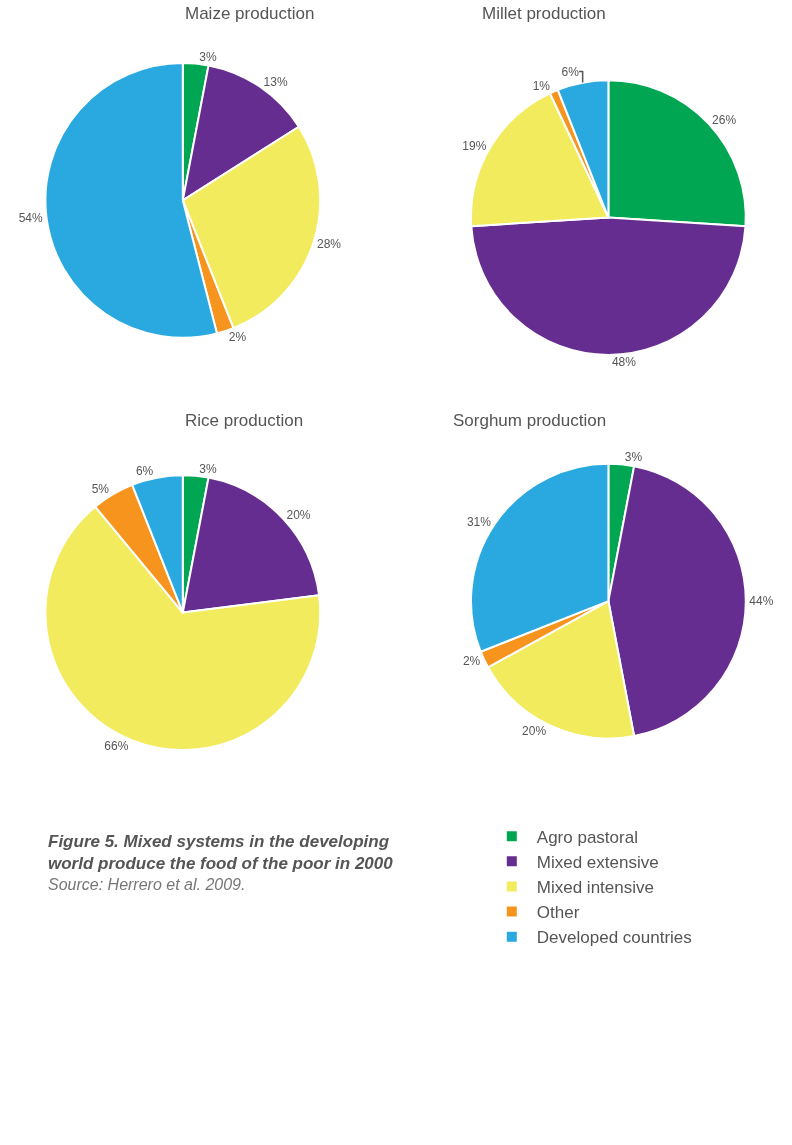 The width and height of the screenshot is (792, 1145). What do you see at coordinates (250, 13) in the screenshot?
I see `chart-title: Maize production` at bounding box center [250, 13].